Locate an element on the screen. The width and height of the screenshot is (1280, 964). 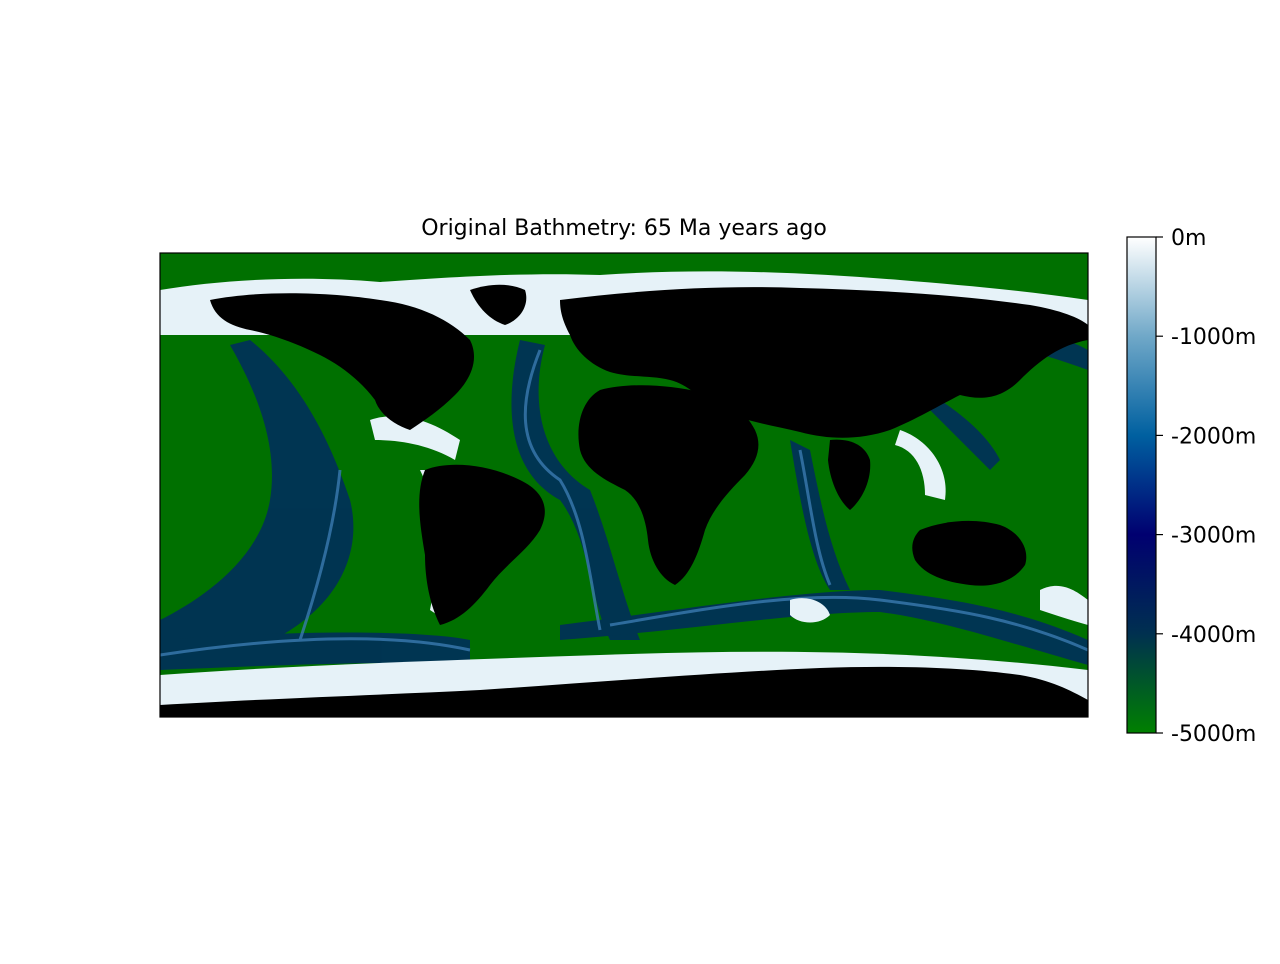
land-south-america is located at coordinates (482, 544).